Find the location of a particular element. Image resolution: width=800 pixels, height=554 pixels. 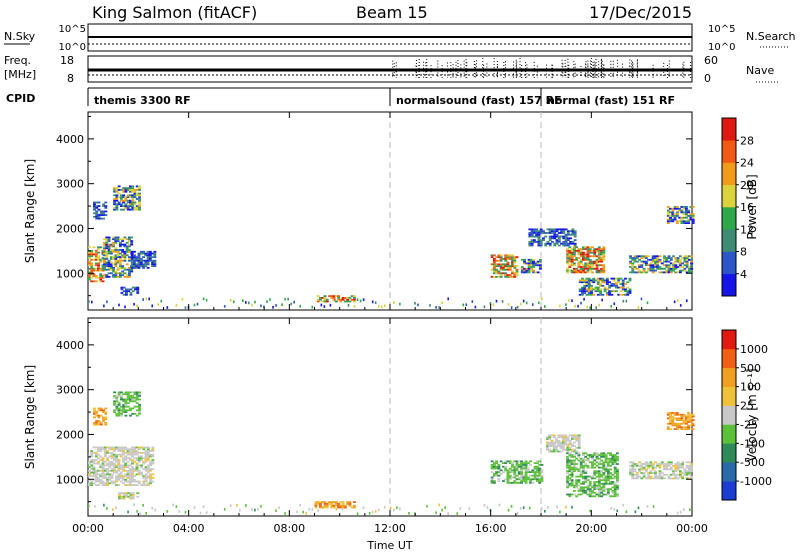

nsearch-tick-top: 10^5 is located at coordinates (721, 29).